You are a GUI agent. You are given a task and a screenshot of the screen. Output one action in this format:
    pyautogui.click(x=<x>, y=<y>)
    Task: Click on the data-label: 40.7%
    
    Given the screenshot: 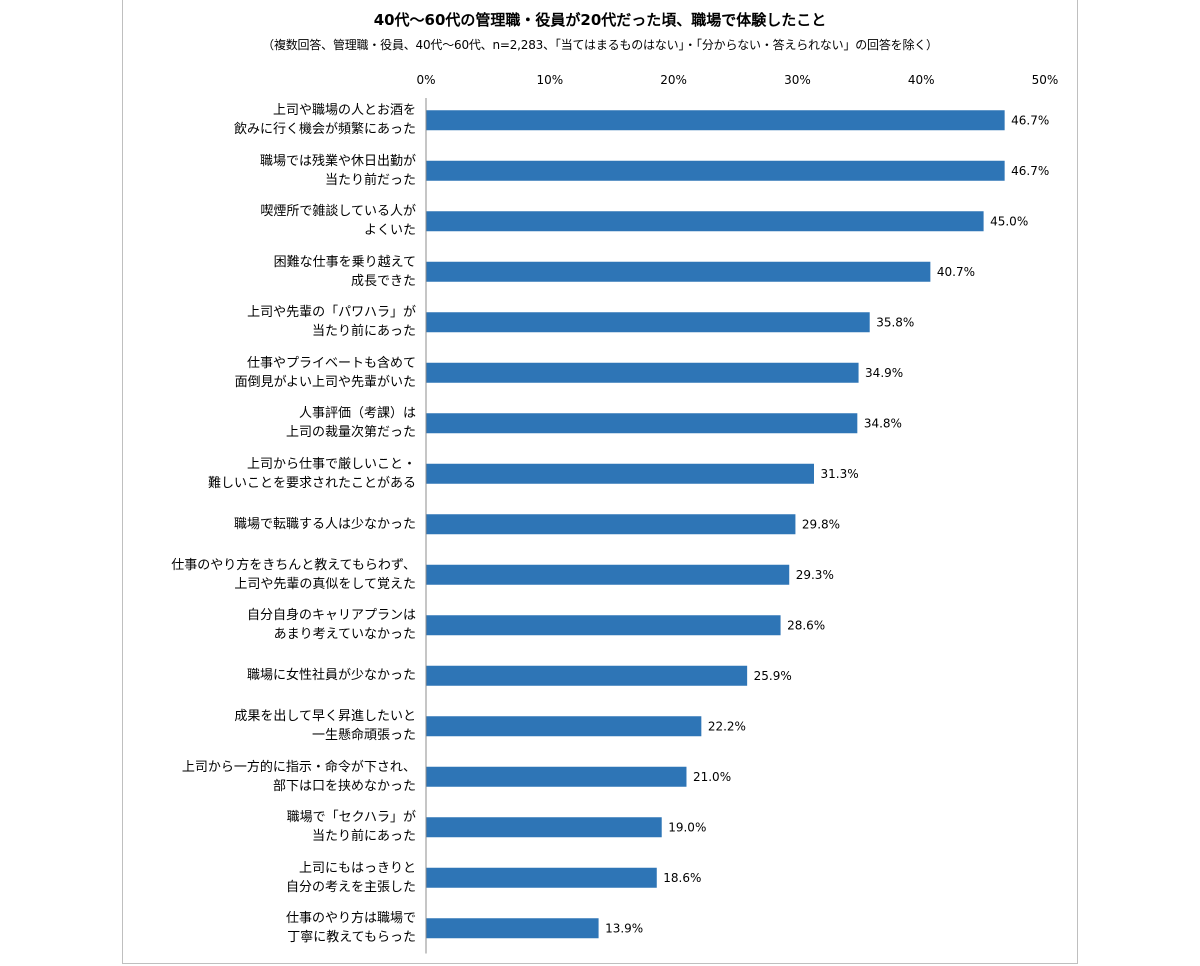 What is the action you would take?
    pyautogui.click(x=956, y=272)
    